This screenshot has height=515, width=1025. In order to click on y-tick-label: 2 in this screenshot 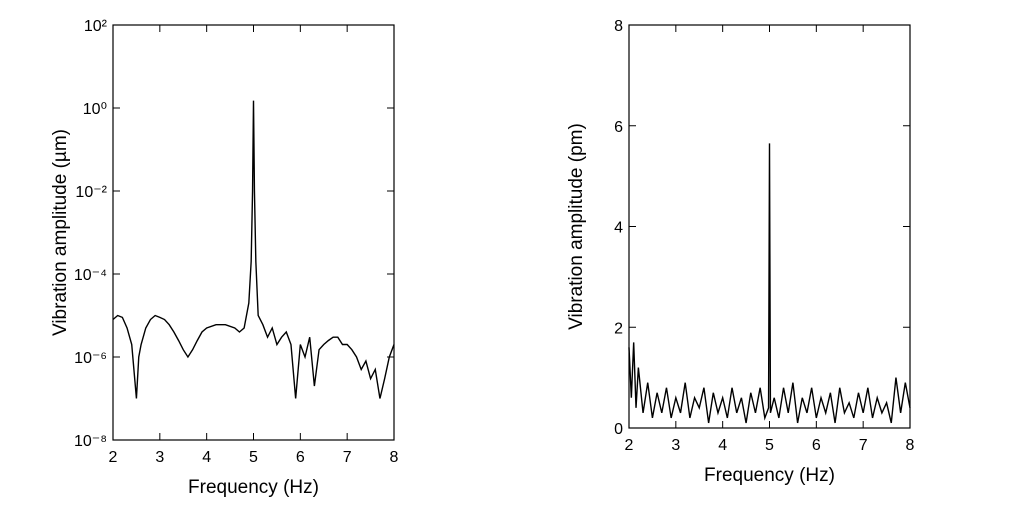, I will do `click(618, 328)`.